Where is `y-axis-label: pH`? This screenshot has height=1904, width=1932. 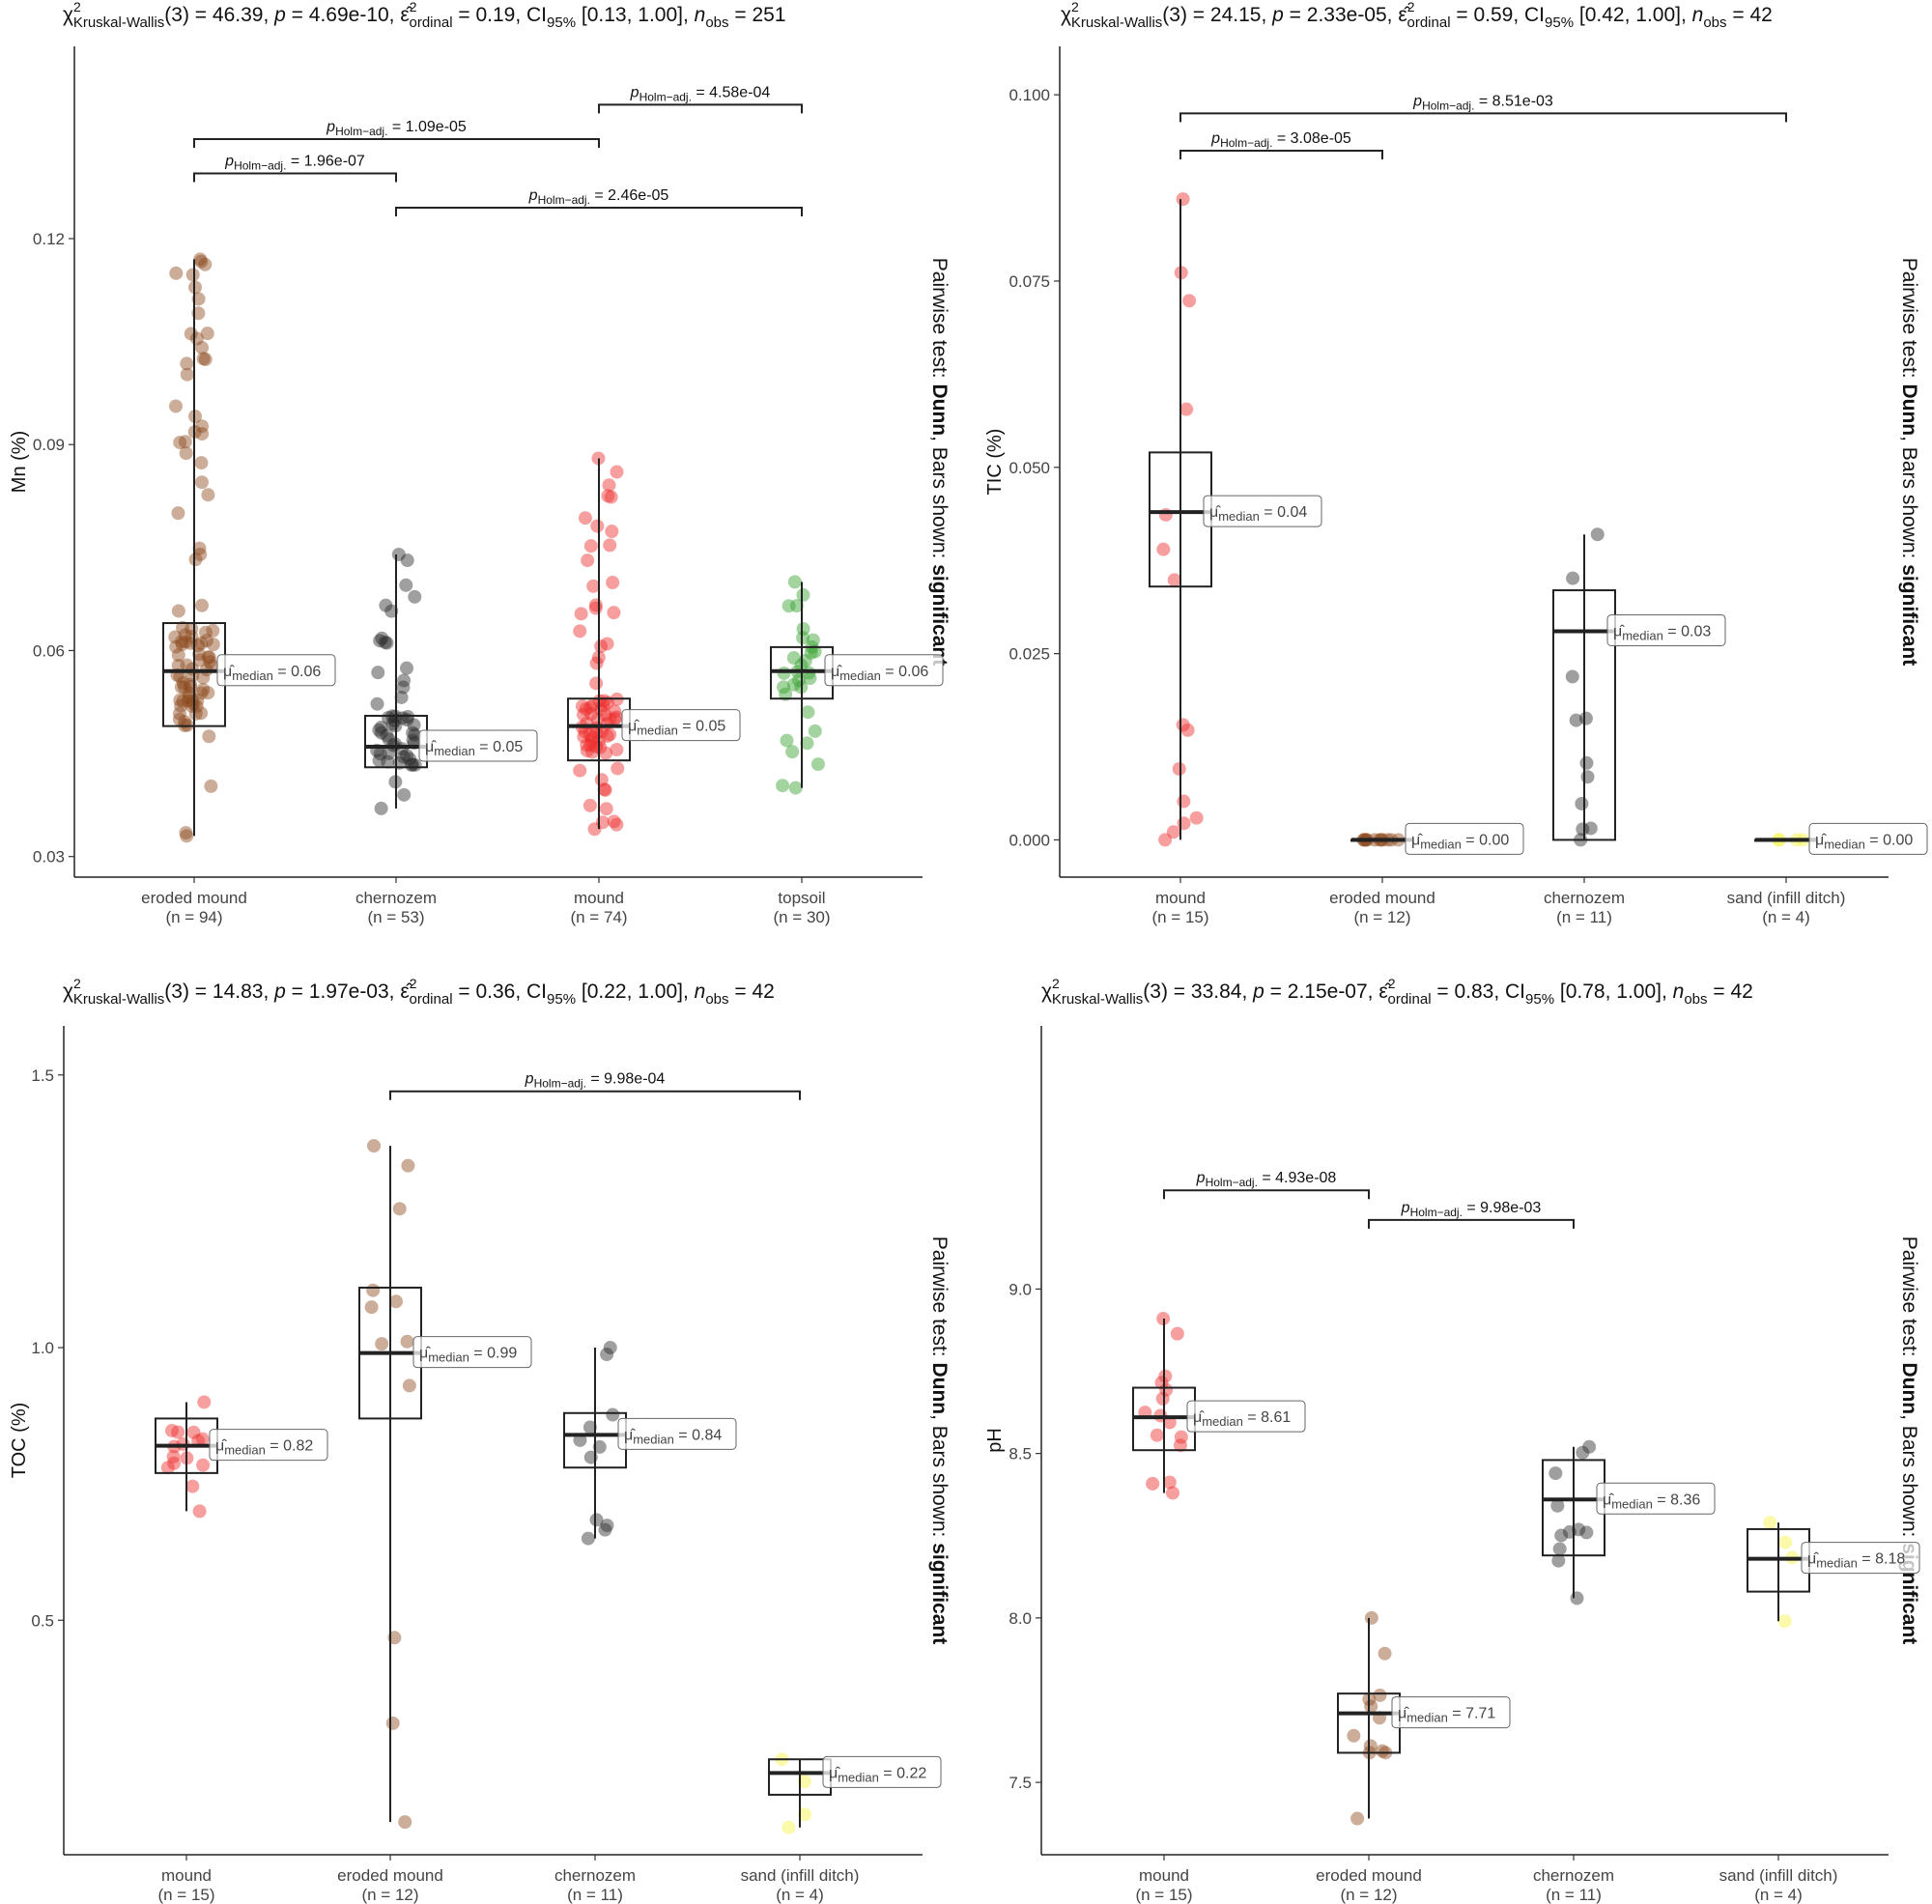 y-axis-label: pH is located at coordinates (995, 1440).